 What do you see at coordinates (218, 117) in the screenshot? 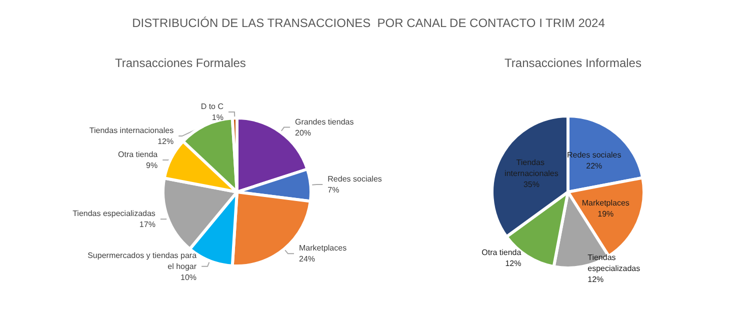
I see `data-label: 1%` at bounding box center [218, 117].